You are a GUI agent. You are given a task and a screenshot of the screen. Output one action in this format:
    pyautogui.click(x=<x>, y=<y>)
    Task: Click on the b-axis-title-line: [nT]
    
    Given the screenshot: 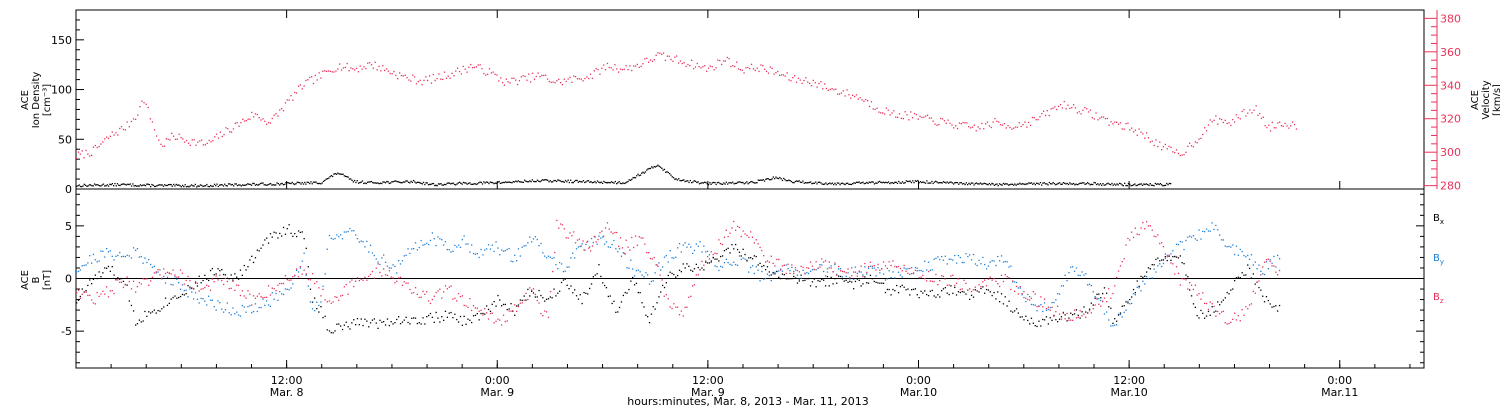 What is the action you would take?
    pyautogui.click(x=47, y=280)
    